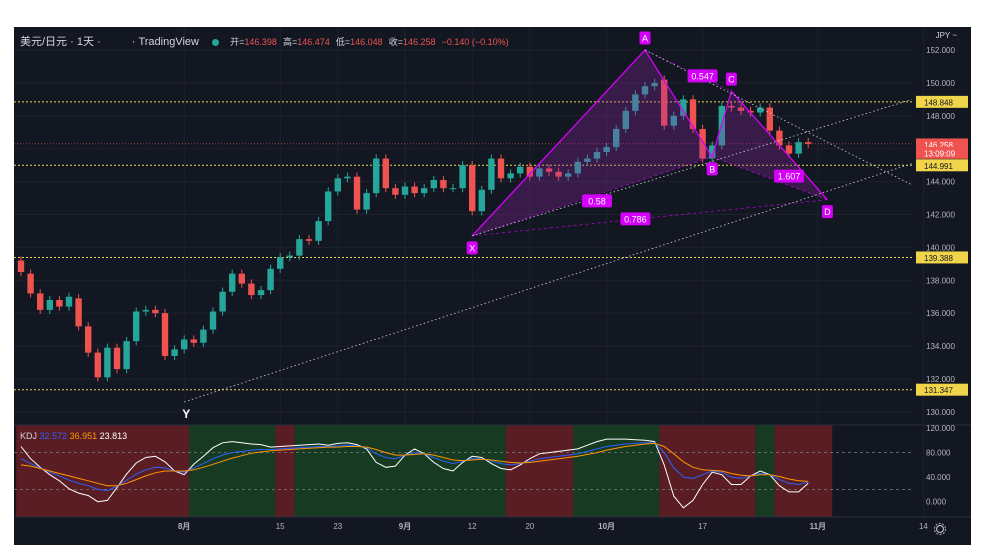 Image resolution: width=985 pixels, height=553 pixels. I want to click on time-tick-label: 23, so click(337, 526).